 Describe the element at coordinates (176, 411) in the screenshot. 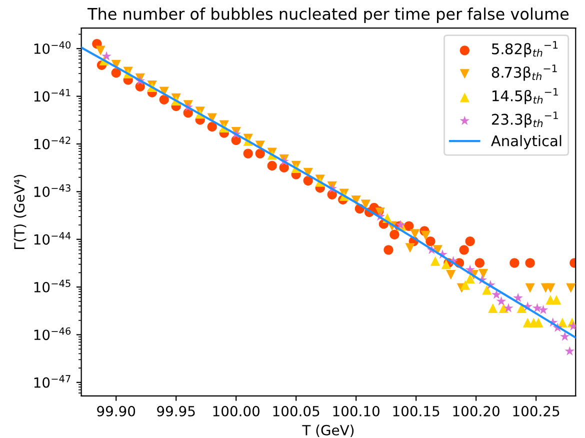

I see `x-tick-label: 99.95` at that location.